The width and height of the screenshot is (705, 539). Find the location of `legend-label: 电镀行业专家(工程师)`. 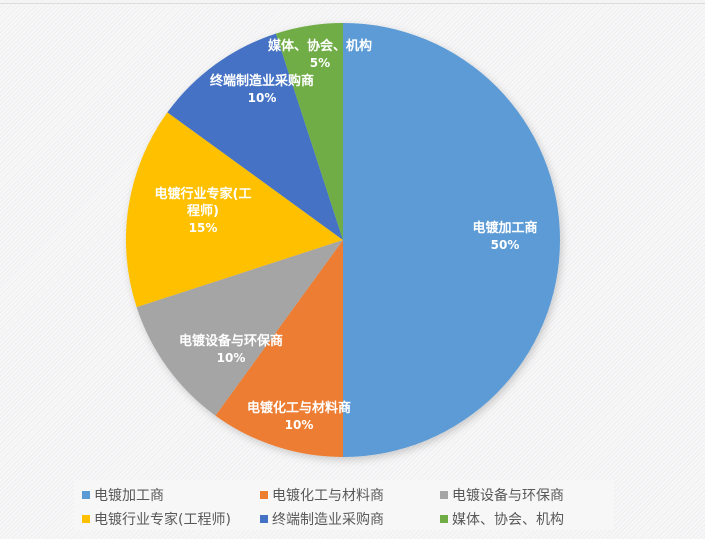

legend-label: 电镀行业专家(工程师) is located at coordinates (162, 520).